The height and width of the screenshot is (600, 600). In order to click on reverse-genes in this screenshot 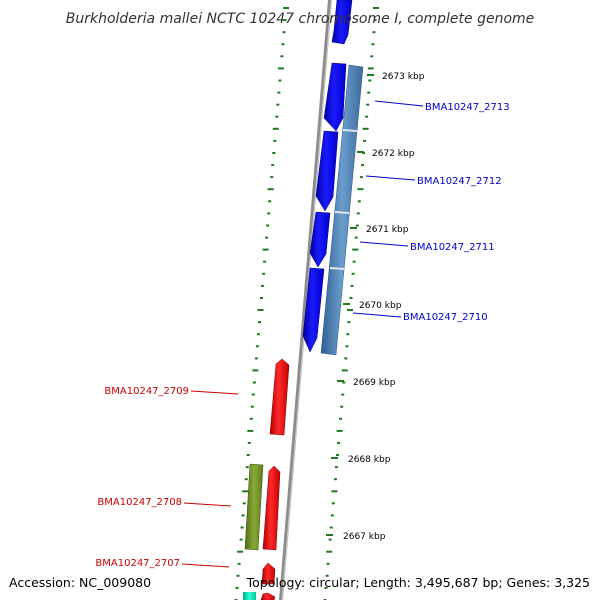, I will do `click(266, 479)`.